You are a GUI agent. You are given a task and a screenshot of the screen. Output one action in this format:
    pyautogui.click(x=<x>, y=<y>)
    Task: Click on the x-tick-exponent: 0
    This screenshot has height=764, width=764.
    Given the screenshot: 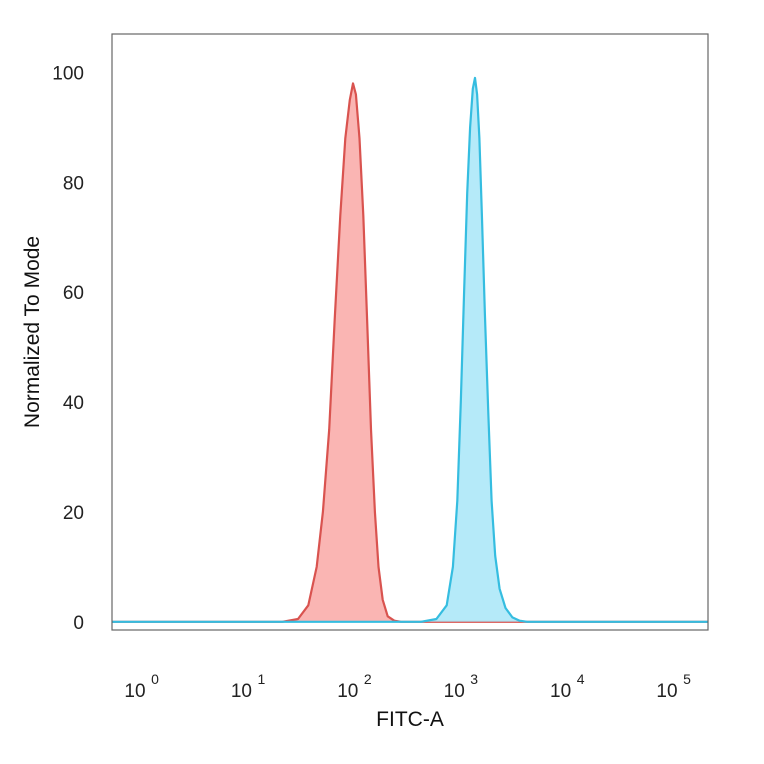 What is the action you would take?
    pyautogui.click(x=155, y=679)
    